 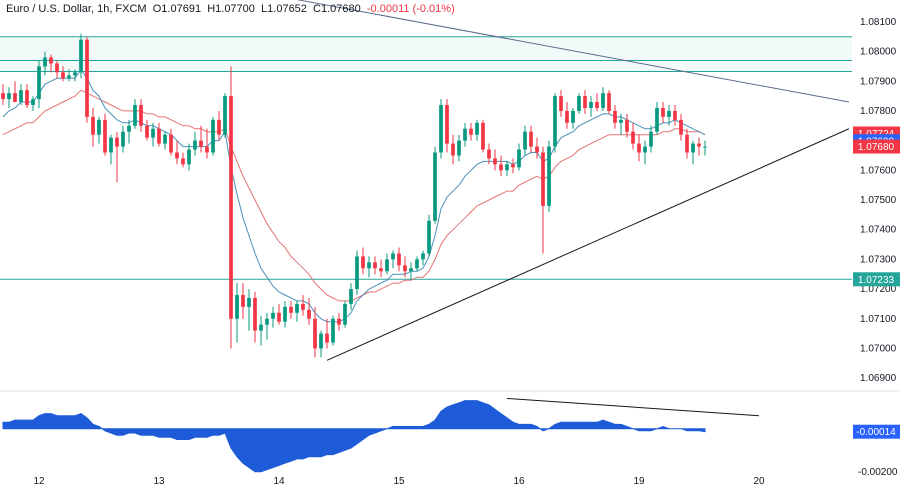 I want to click on trendline-upper, so click(x=573, y=51).